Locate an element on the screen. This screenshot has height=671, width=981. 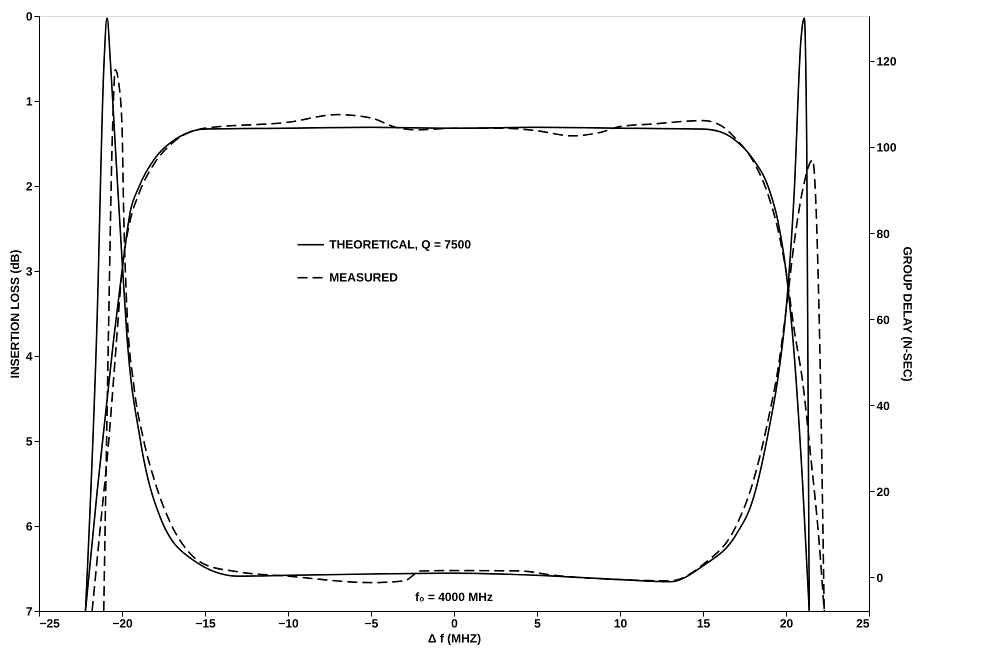
y-tick-label: 5 is located at coordinates (29, 441).